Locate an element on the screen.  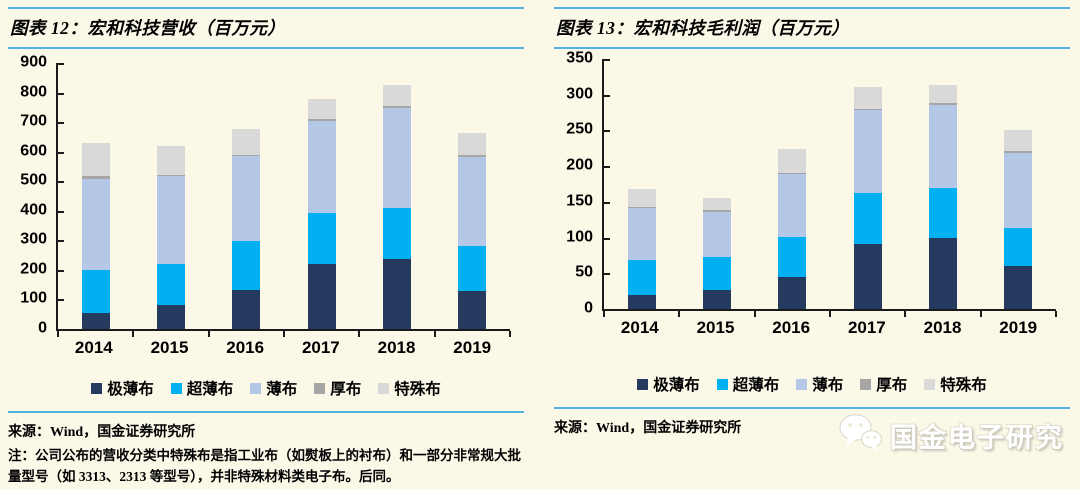
footer-row: 来源：Wind，国金证券研究所 is located at coordinates (812, 433).